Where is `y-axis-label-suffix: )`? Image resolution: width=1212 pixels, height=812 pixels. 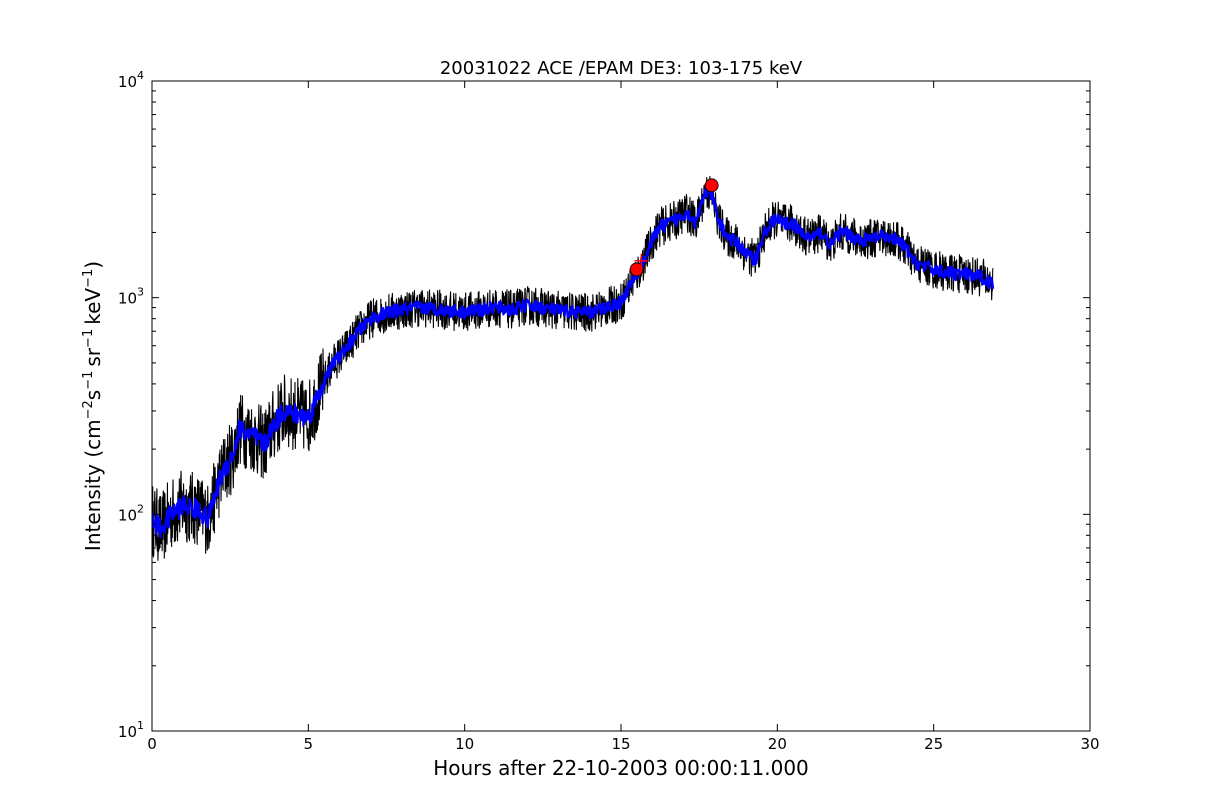 y-axis-label-suffix: ) is located at coordinates (93, 265).